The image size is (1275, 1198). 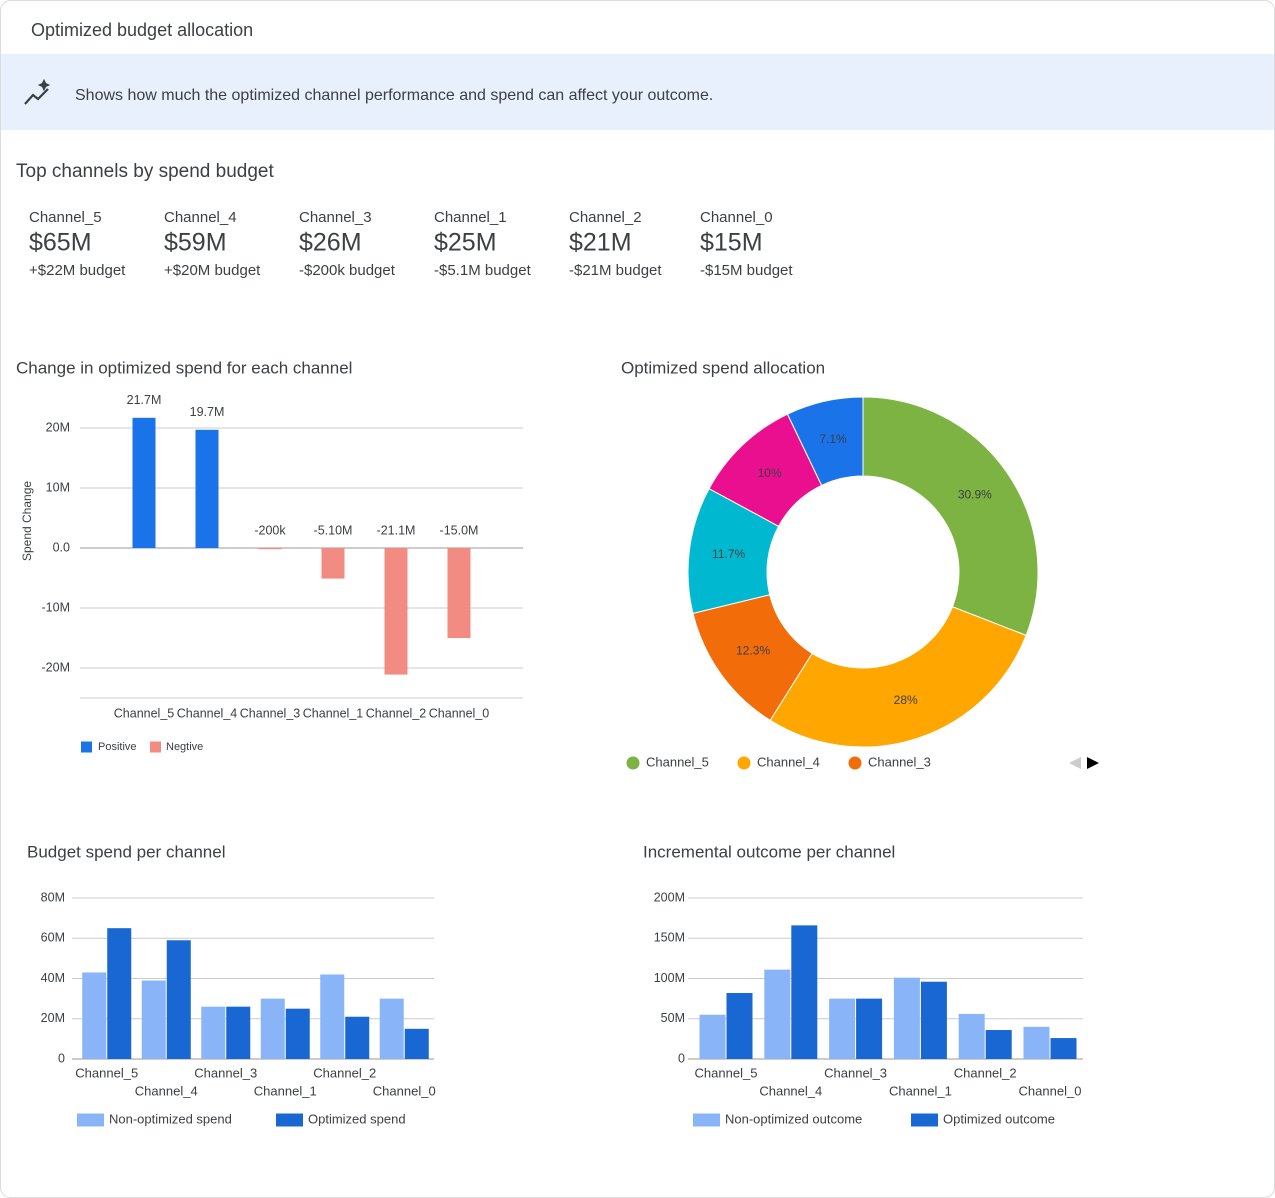 What do you see at coordinates (396, 530) in the screenshot?
I see `value-label: -21.1M` at bounding box center [396, 530].